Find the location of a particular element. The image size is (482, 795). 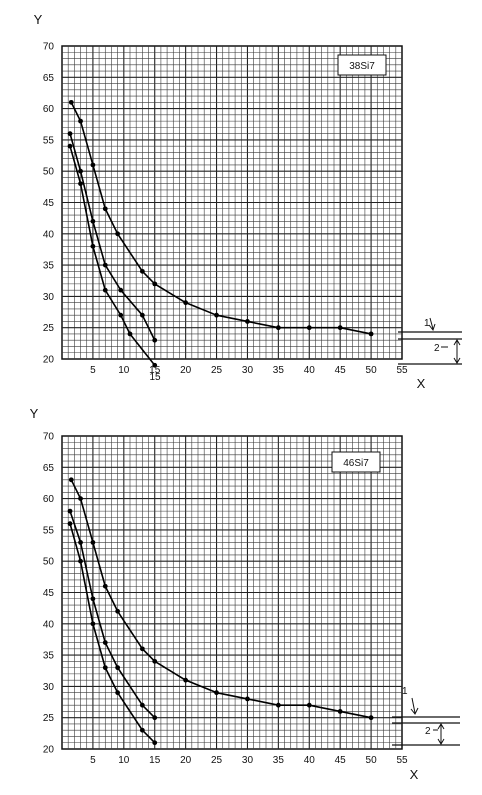

y-tick-label: 45 is located at coordinates (49, 593).